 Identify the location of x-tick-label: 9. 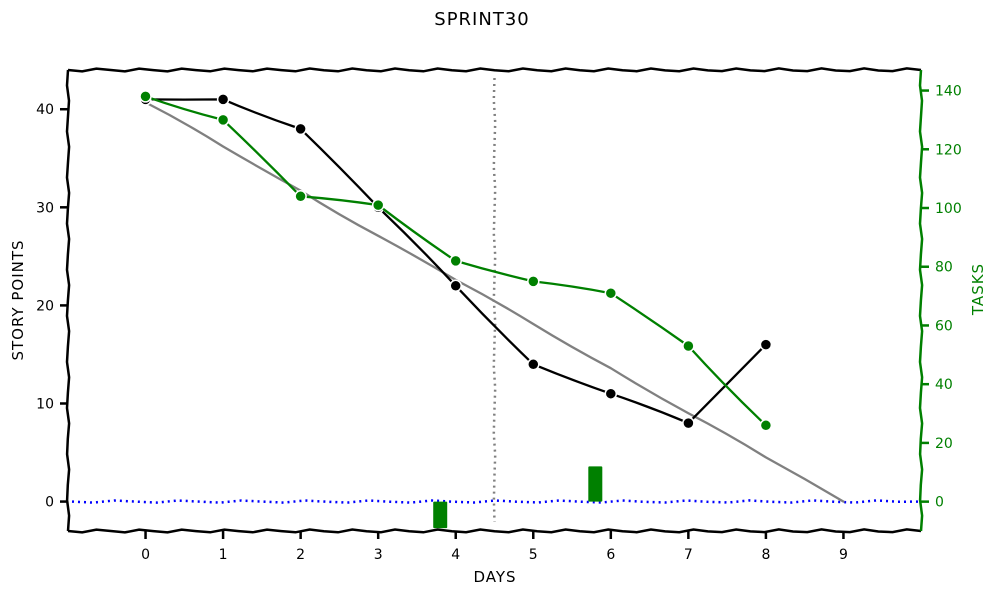
(843, 555).